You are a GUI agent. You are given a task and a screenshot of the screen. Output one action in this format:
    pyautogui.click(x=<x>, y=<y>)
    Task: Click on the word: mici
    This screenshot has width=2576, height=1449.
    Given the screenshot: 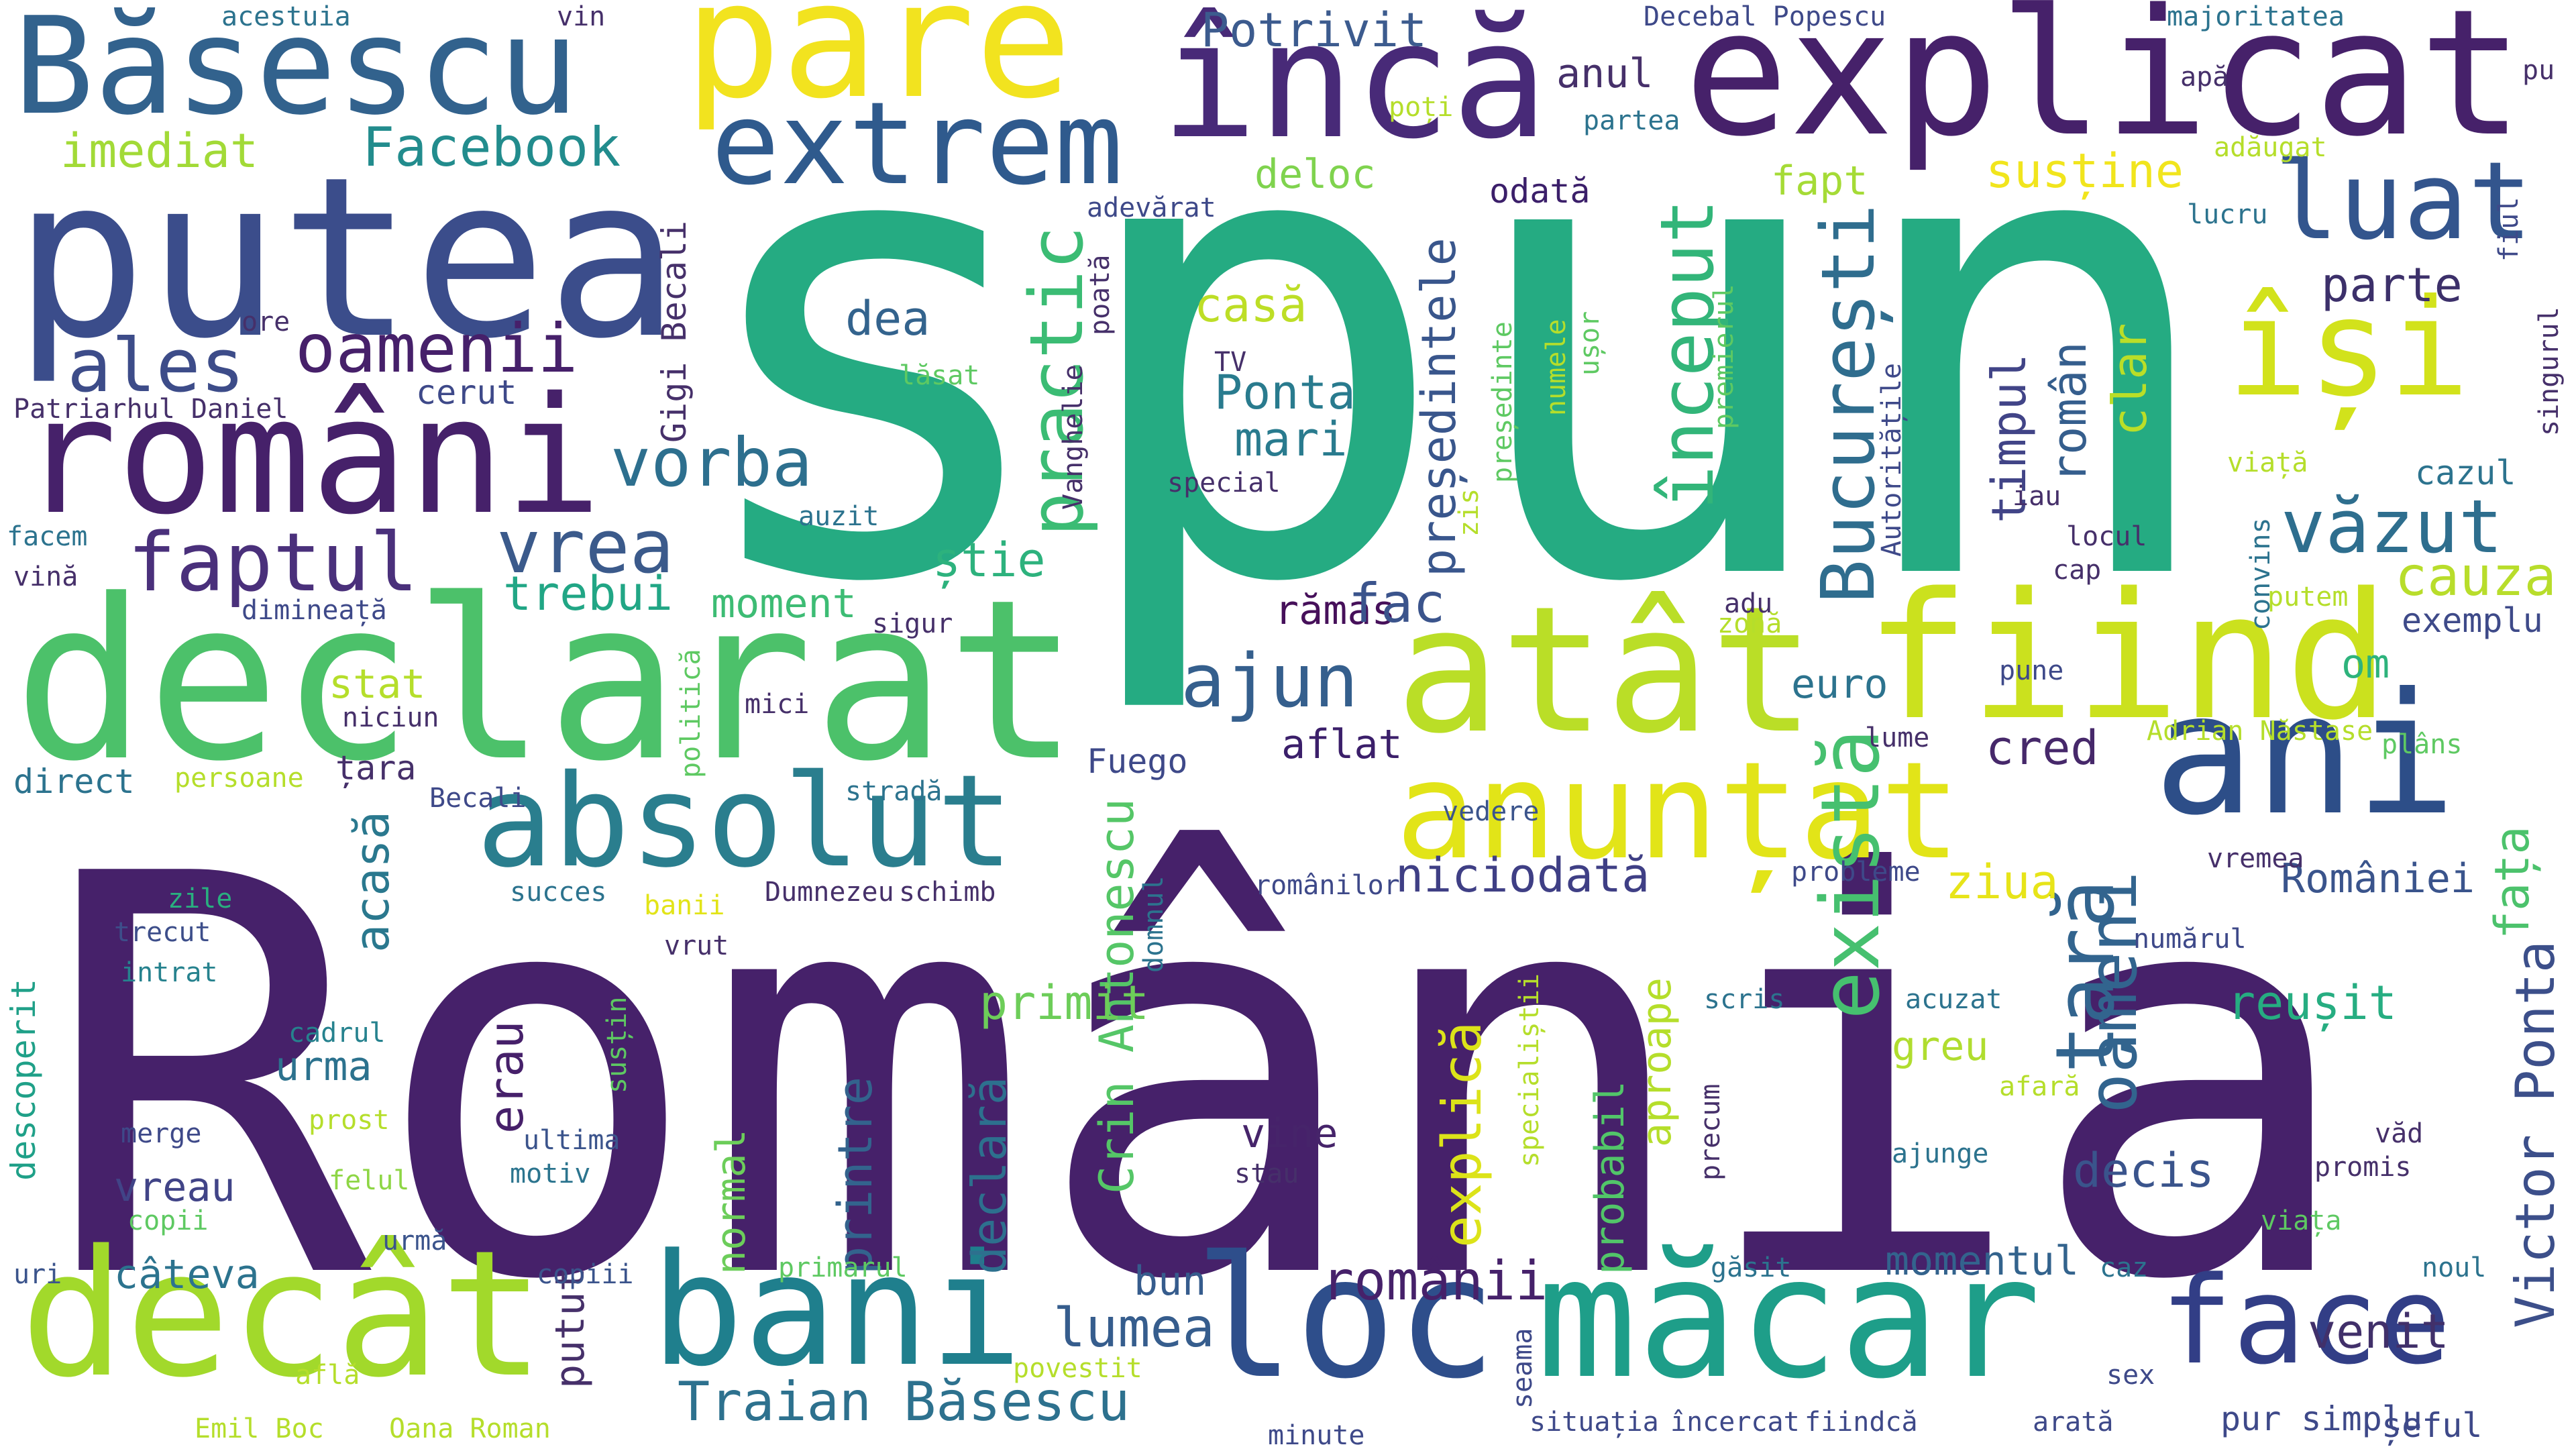 What is the action you would take?
    pyautogui.click(x=777, y=704)
    